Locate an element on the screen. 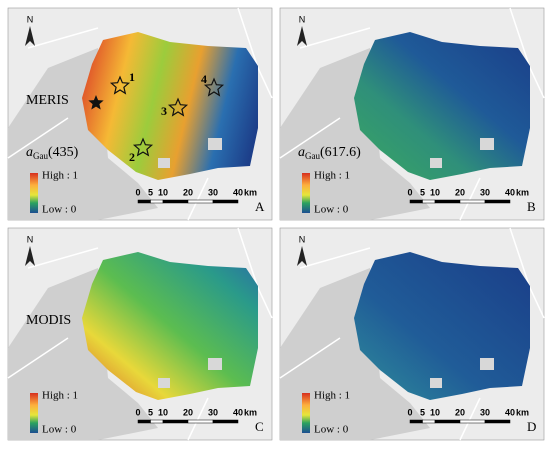 The image size is (550, 449). station-label: 3 is located at coordinates (164, 111).